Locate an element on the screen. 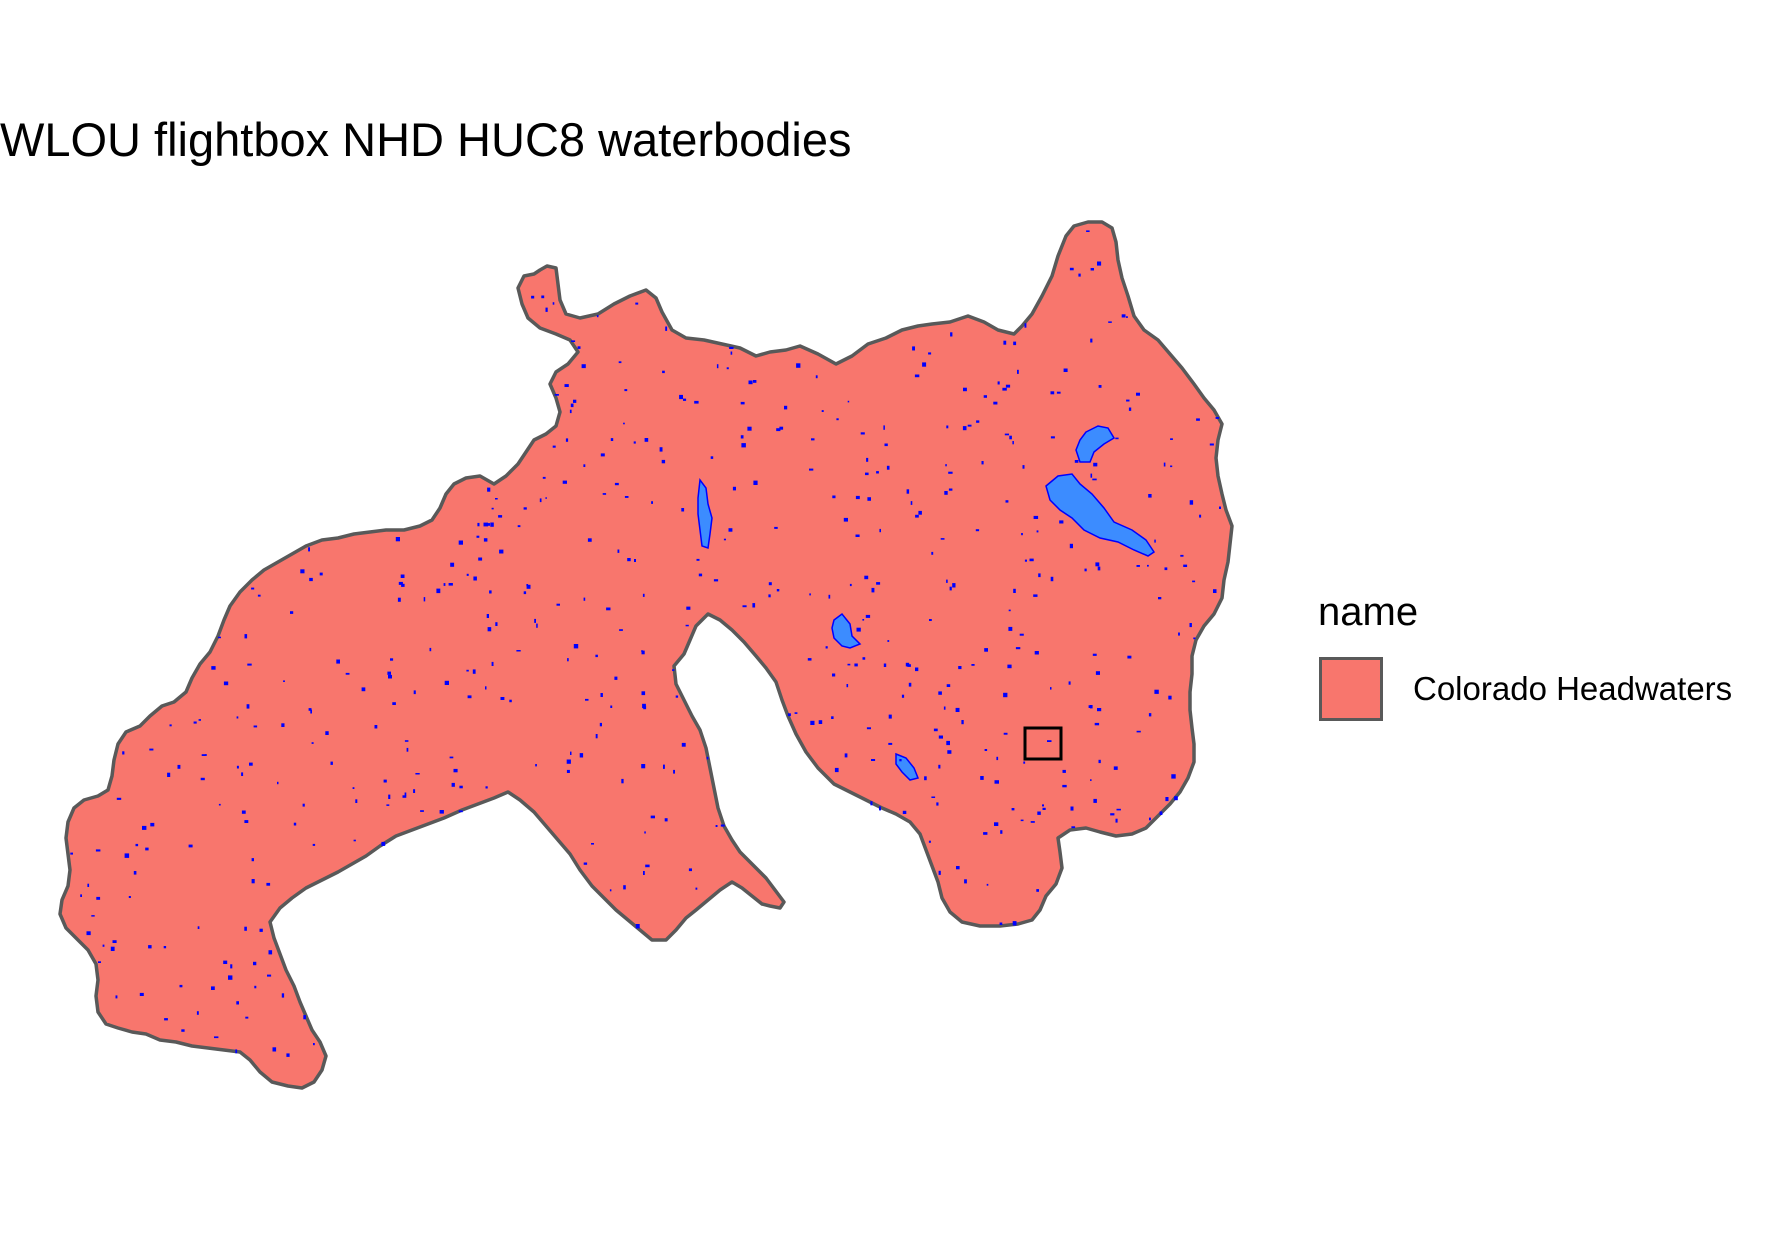 Image resolution: width=1771 pixels, height=1243 pixels. legend-key-swatch is located at coordinates (1351, 689).